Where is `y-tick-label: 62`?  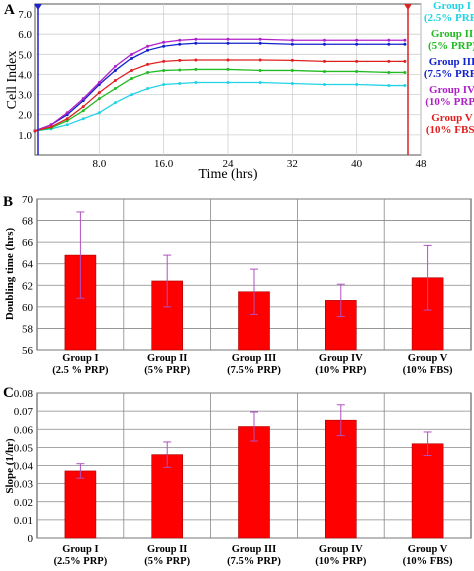
y-tick-label: 62 is located at coordinates (27, 286).